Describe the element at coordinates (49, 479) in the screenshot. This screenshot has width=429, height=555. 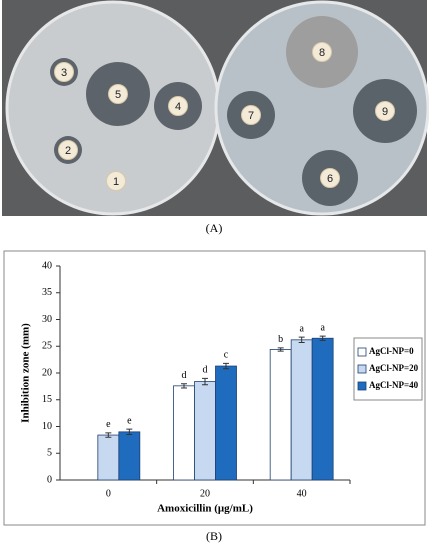
I see `y-tick-label: 0` at that location.